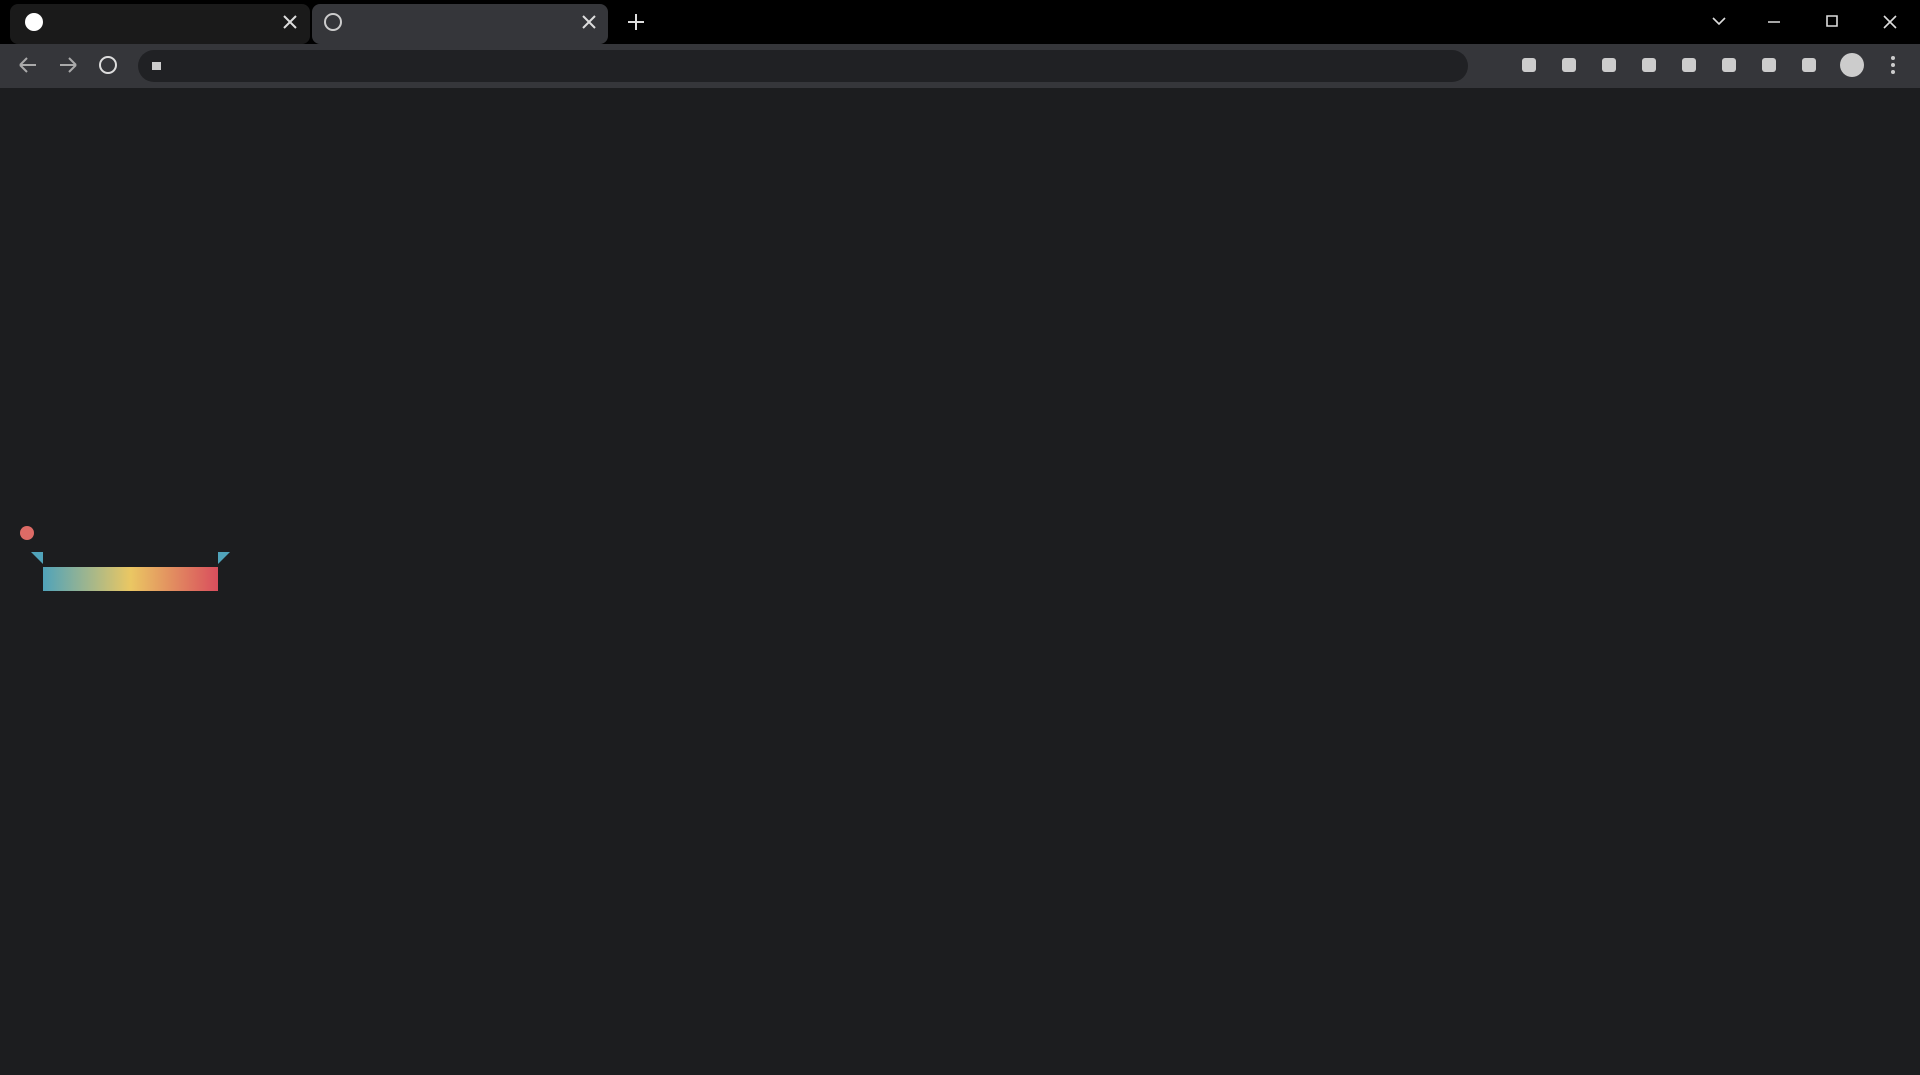 This screenshot has height=1075, width=1920. Describe the element at coordinates (27, 533) in the screenshot. I see `legend-marker` at that location.